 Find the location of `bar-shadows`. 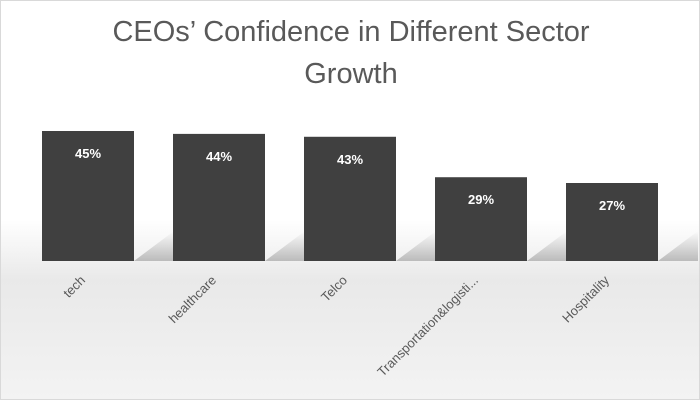

bar-shadows is located at coordinates (416, 246).